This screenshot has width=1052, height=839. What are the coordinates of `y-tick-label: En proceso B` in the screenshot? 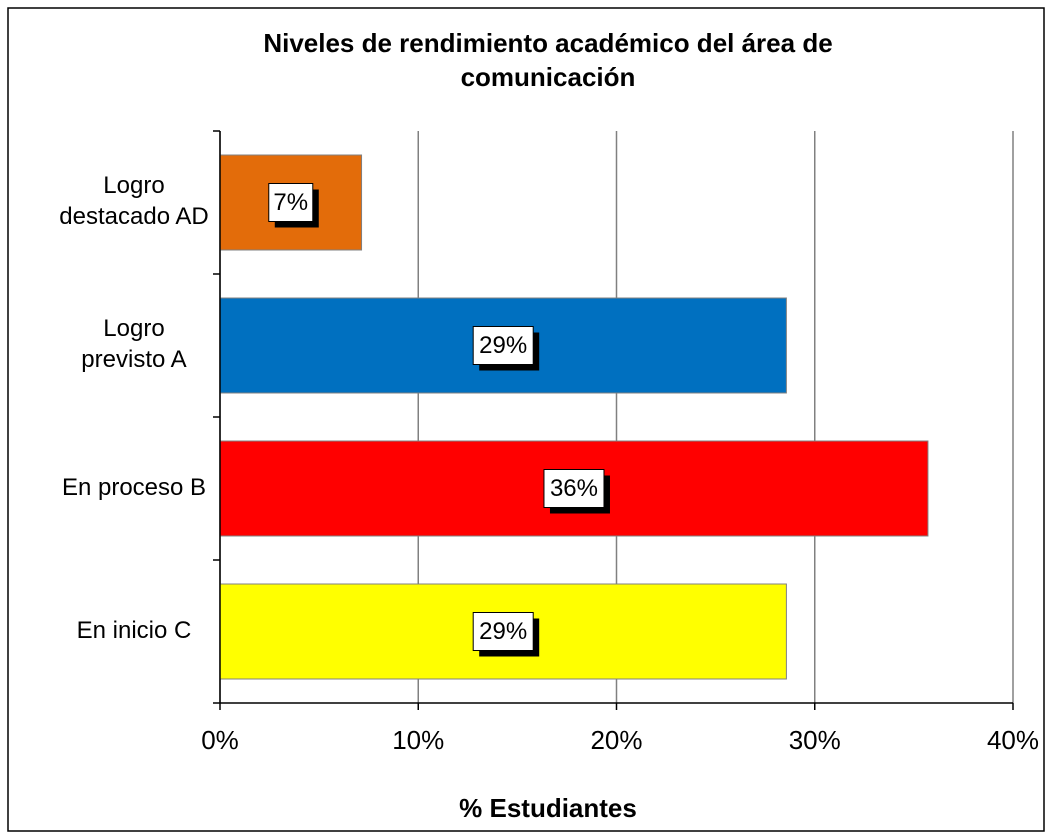 It's located at (134, 487).